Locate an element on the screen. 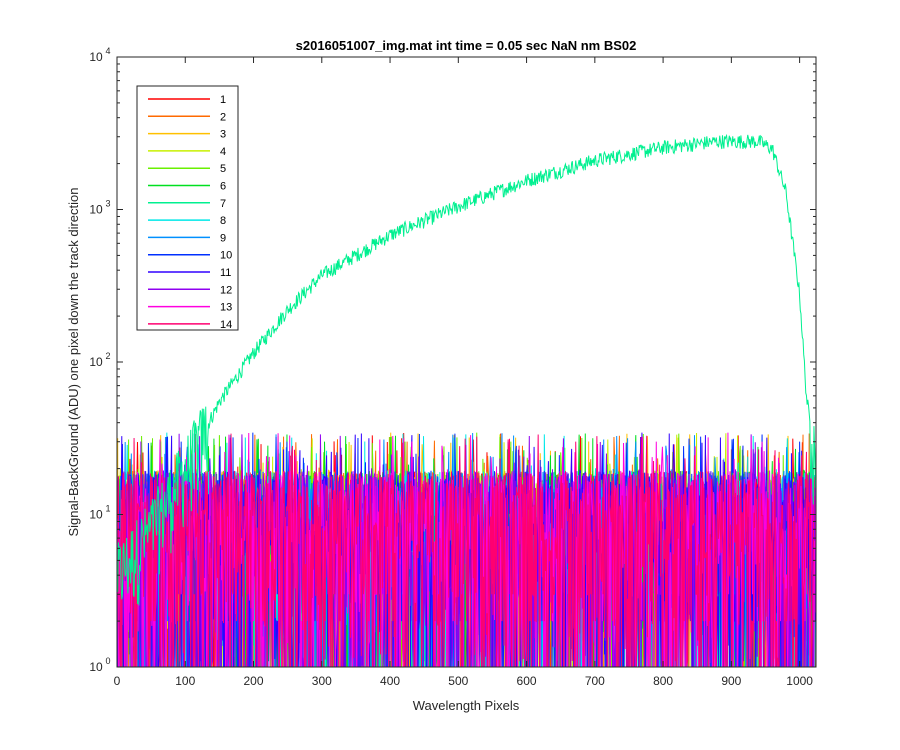 This screenshot has height=750, width=900. legend-label: 12 is located at coordinates (226, 290).